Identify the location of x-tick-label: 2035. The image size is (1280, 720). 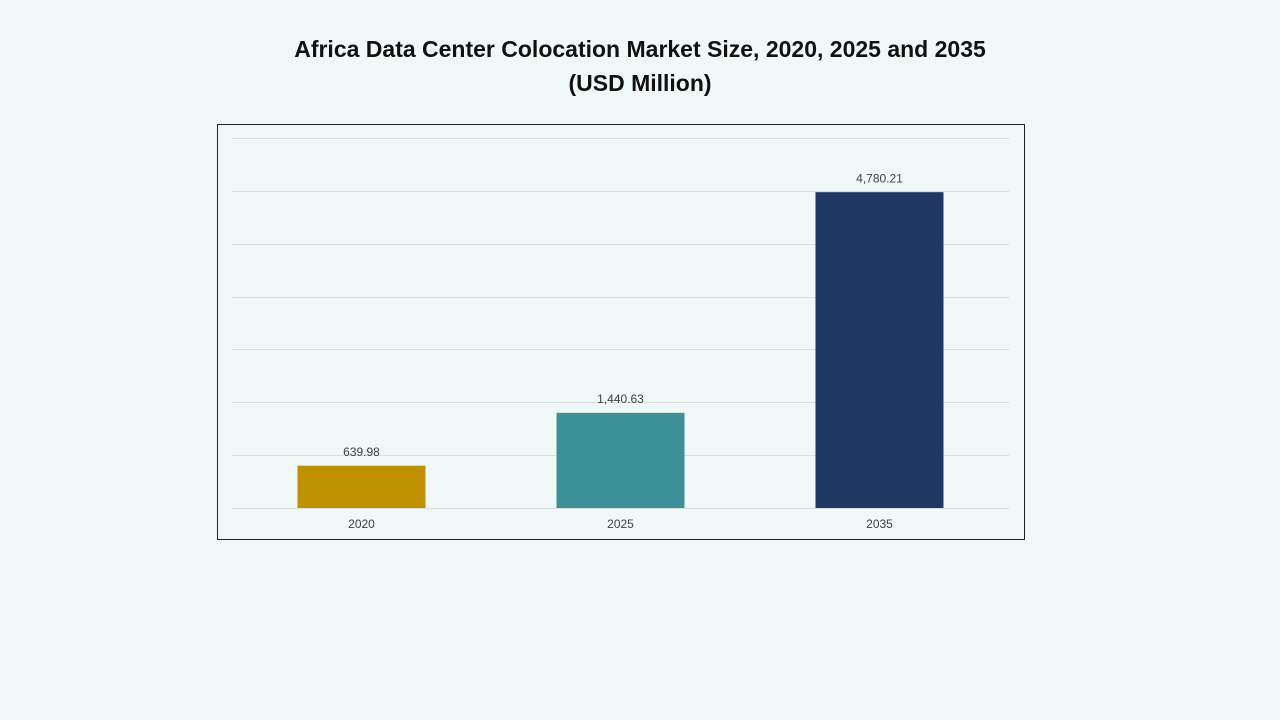
(879, 524).